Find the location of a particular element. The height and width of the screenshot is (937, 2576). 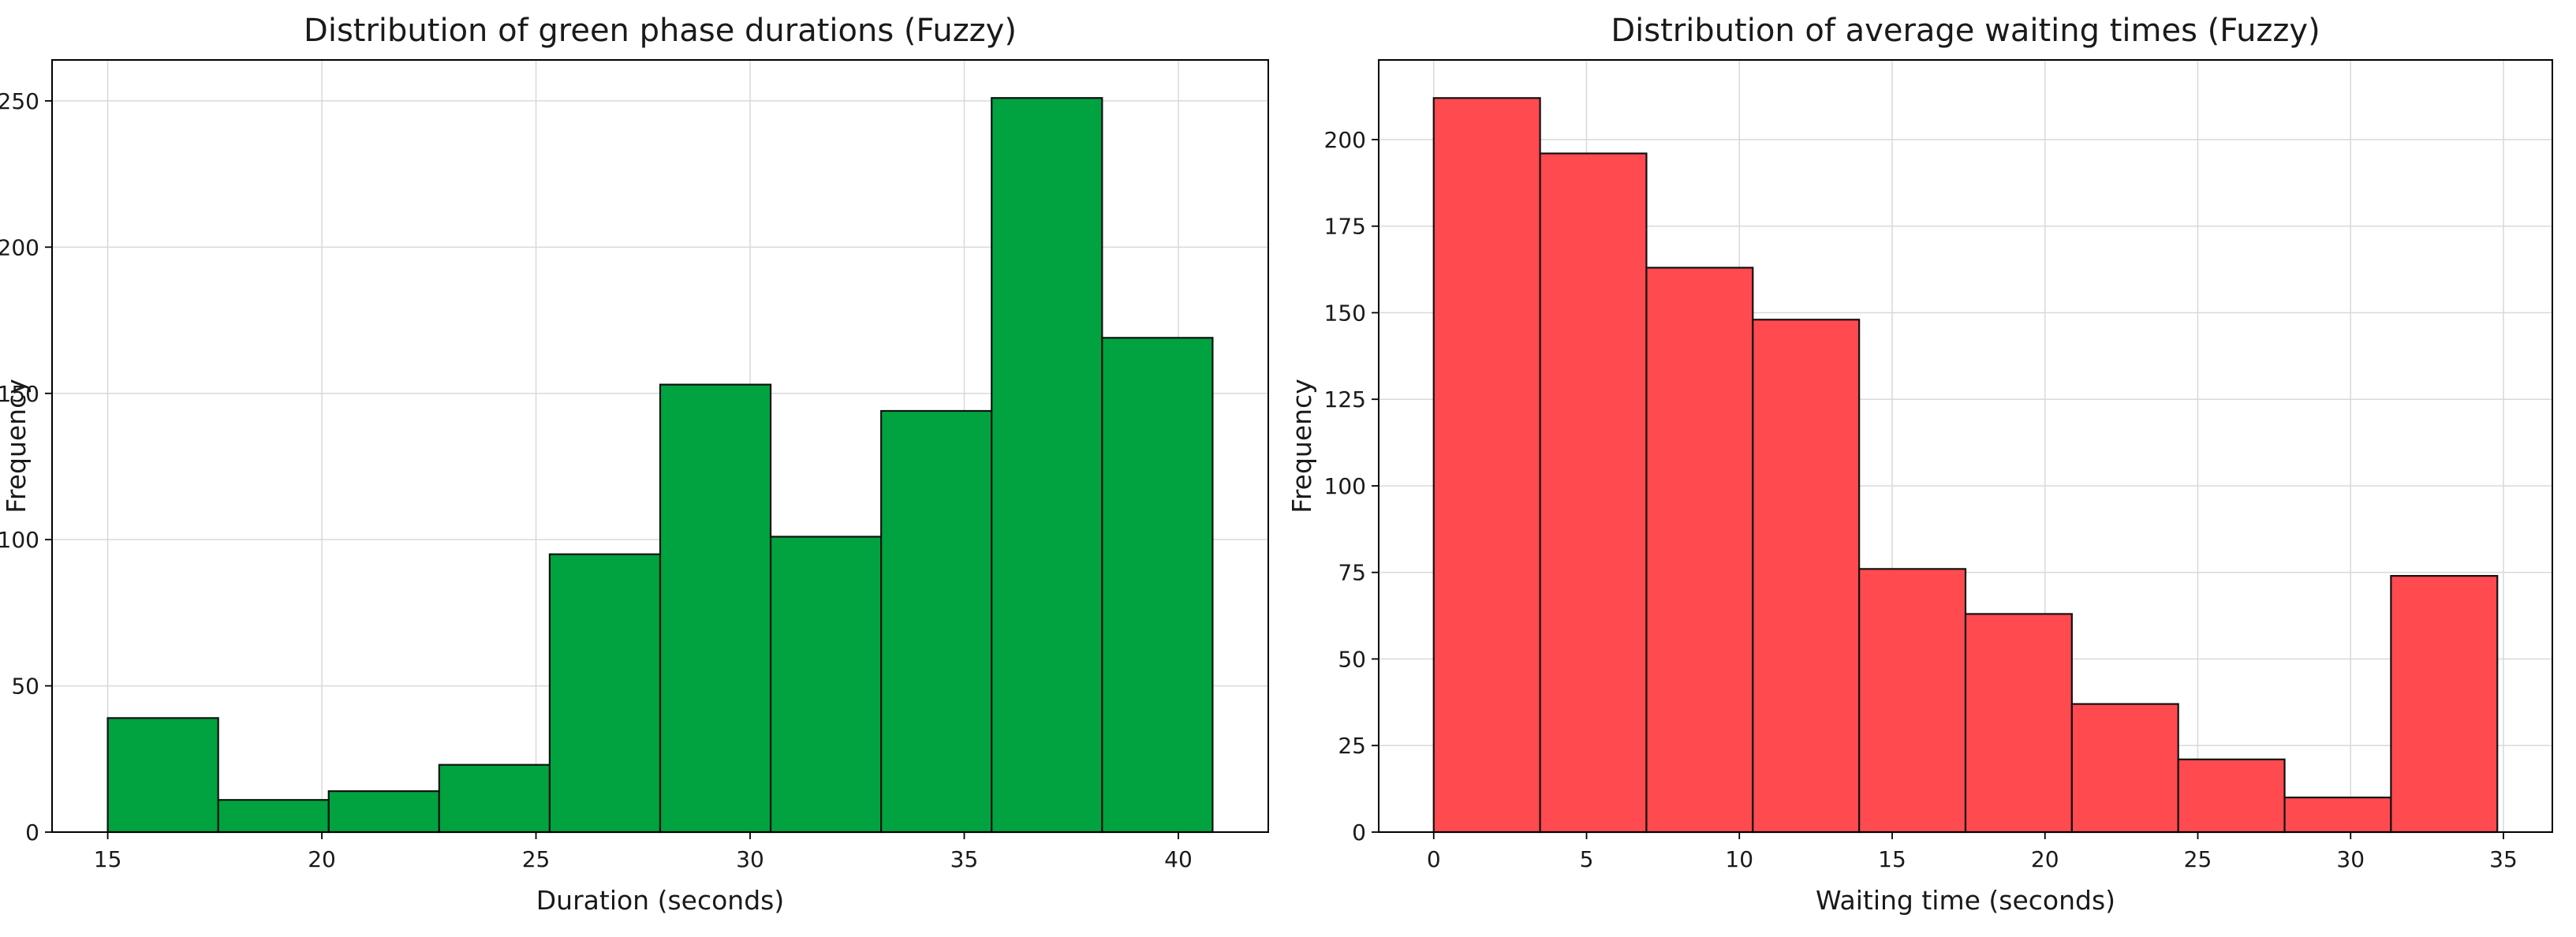

waiting-time-x-tick-label: 10 is located at coordinates (1739, 859).